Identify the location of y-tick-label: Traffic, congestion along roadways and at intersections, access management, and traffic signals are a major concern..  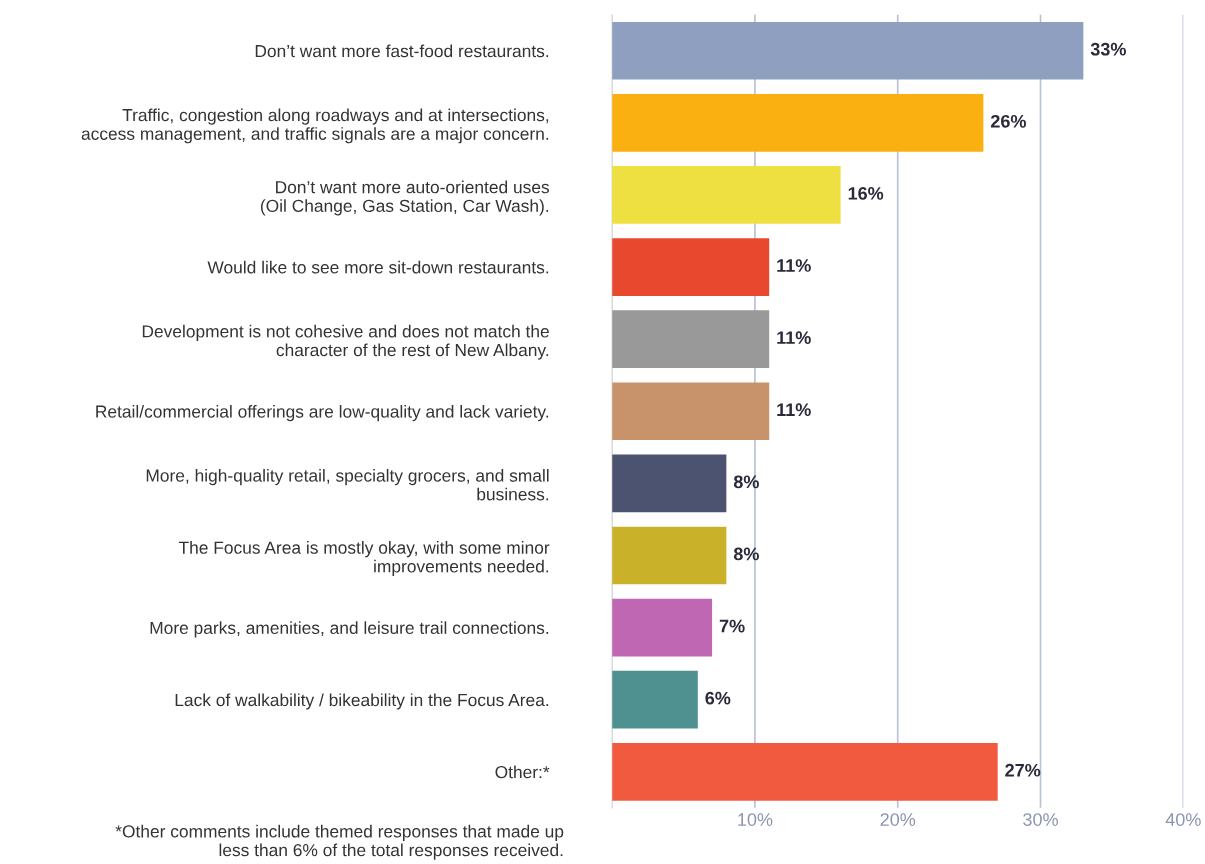
(315, 126).